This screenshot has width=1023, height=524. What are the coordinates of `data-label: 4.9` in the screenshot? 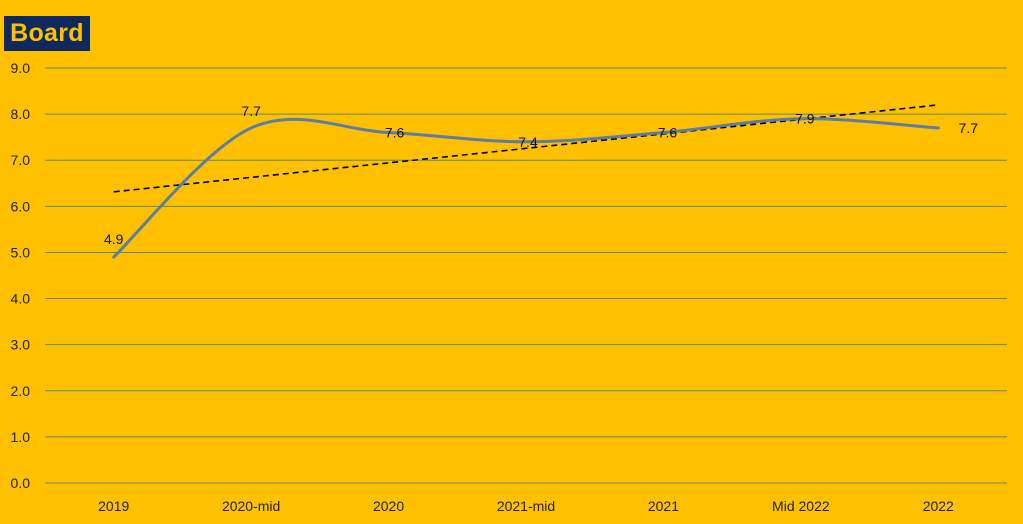 It's located at (114, 239).